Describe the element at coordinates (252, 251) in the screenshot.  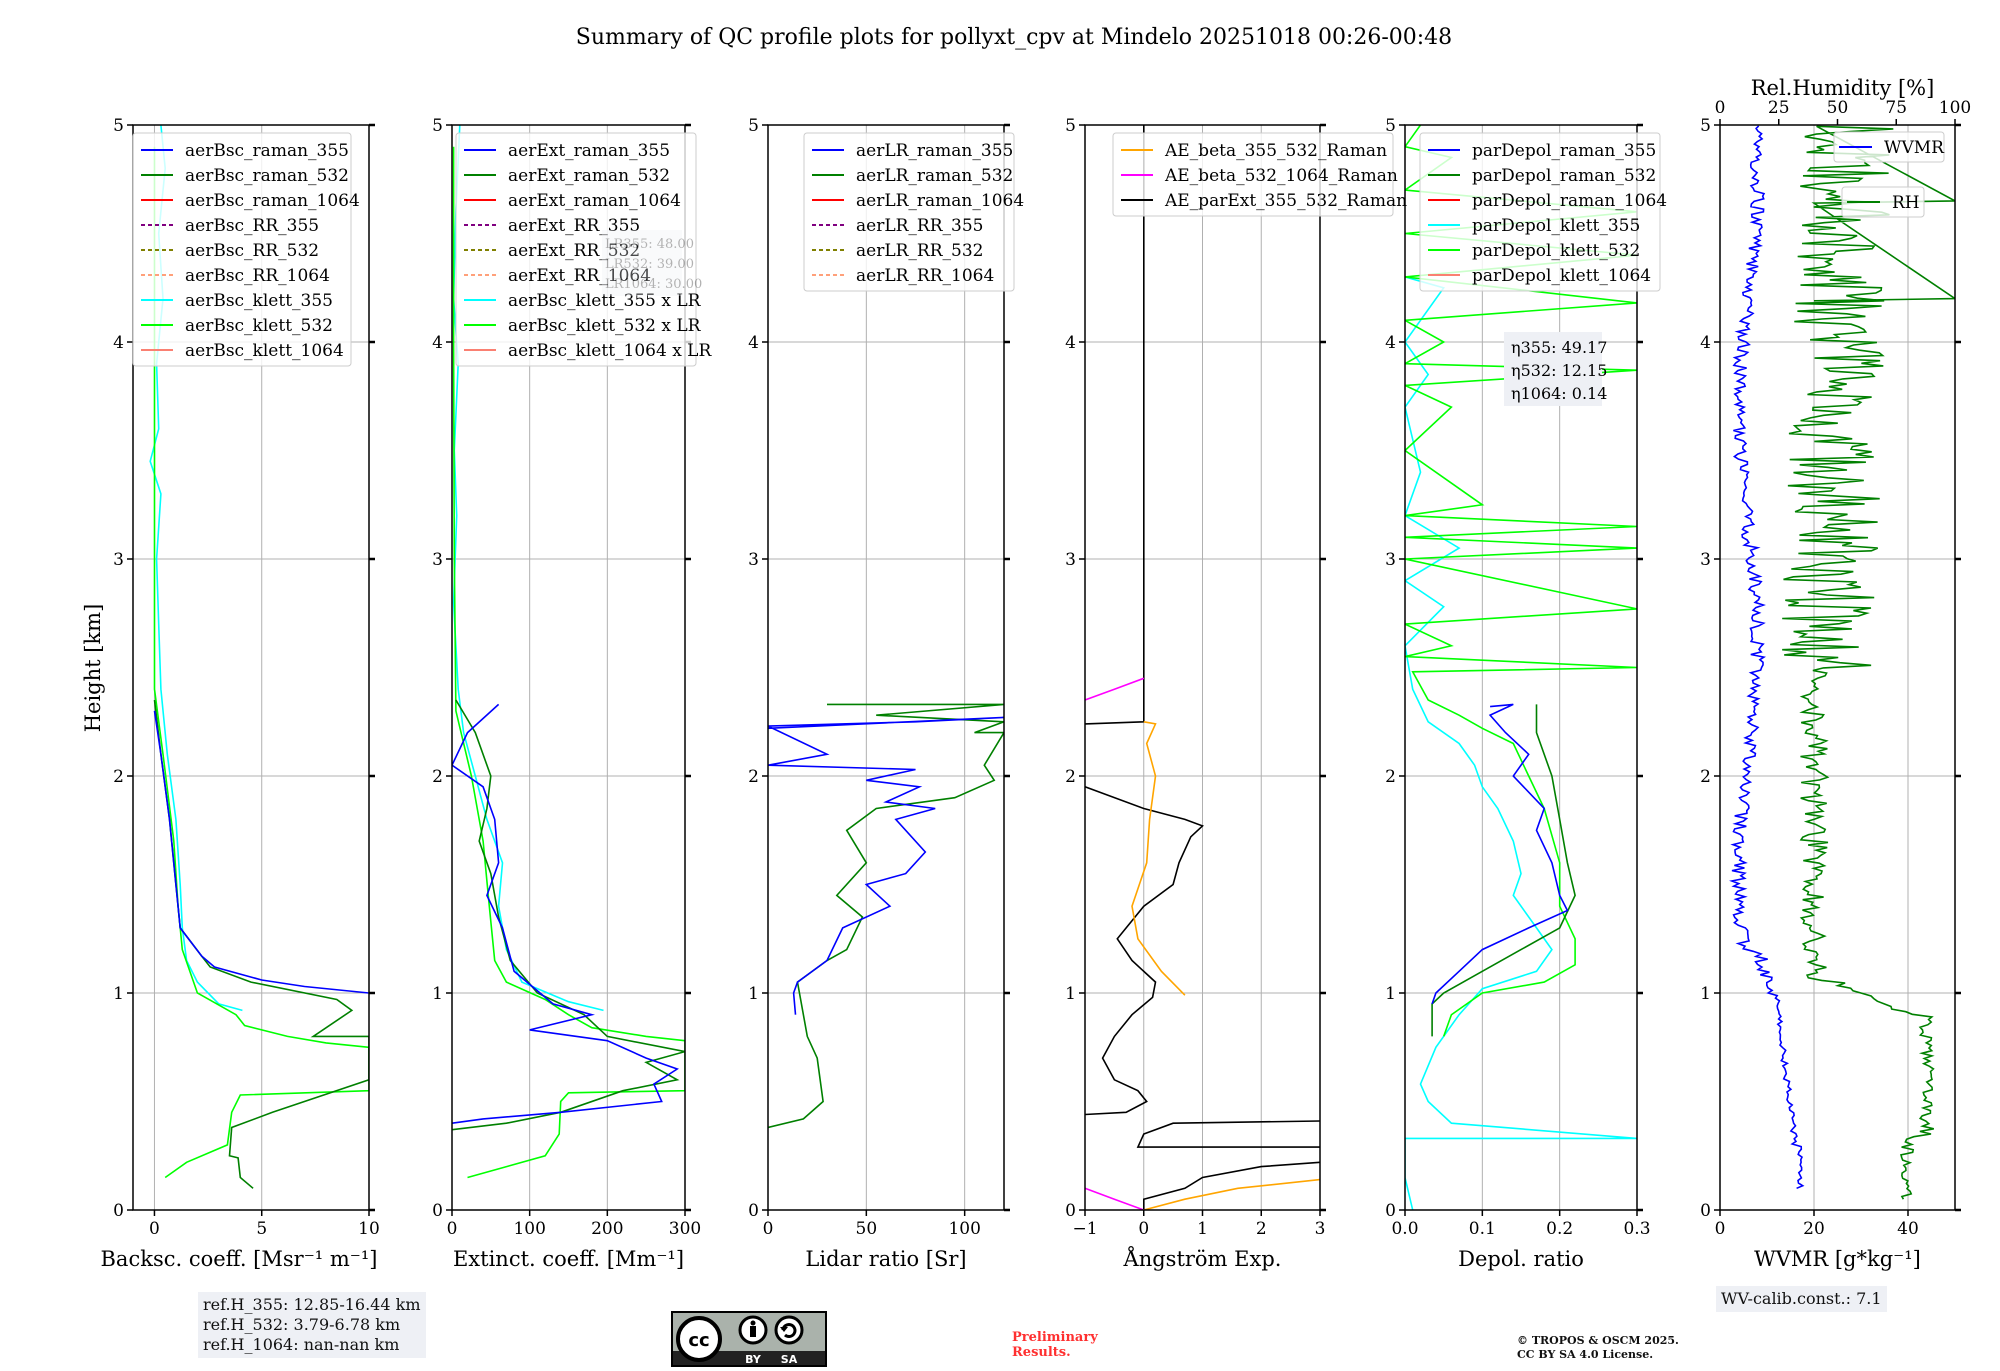
I see `legend-label: aerBsc_RR_532` at that location.